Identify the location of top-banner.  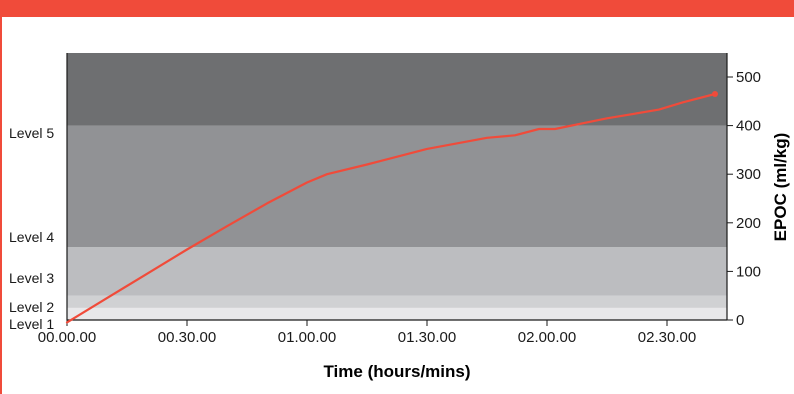
(397, 8).